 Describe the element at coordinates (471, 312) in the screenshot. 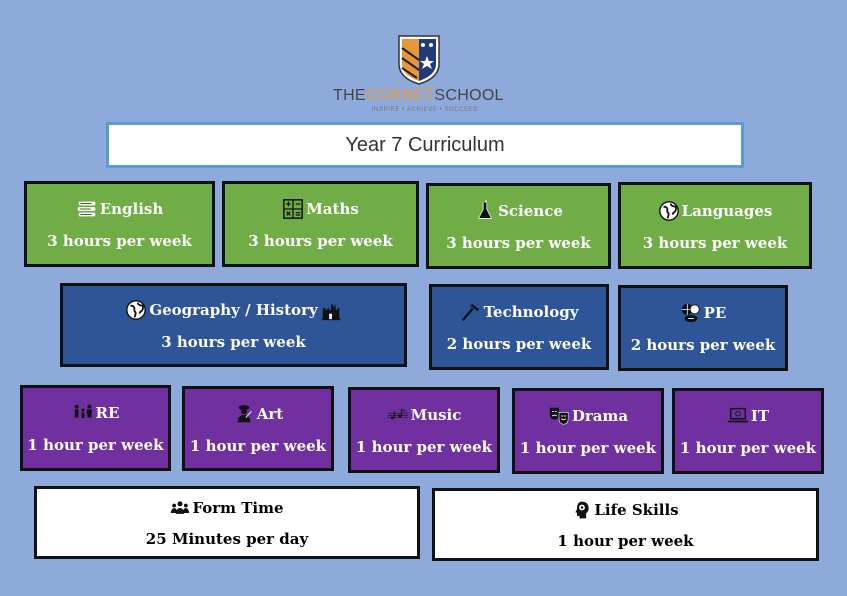

I see `hammer-icon` at that location.